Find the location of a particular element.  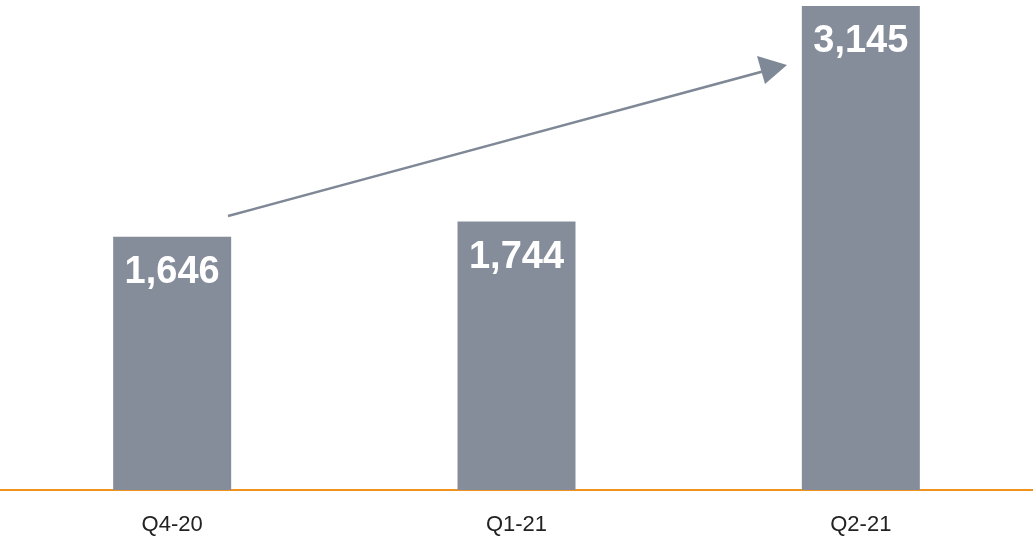

x-tick-label: Q2-21 is located at coordinates (861, 523).